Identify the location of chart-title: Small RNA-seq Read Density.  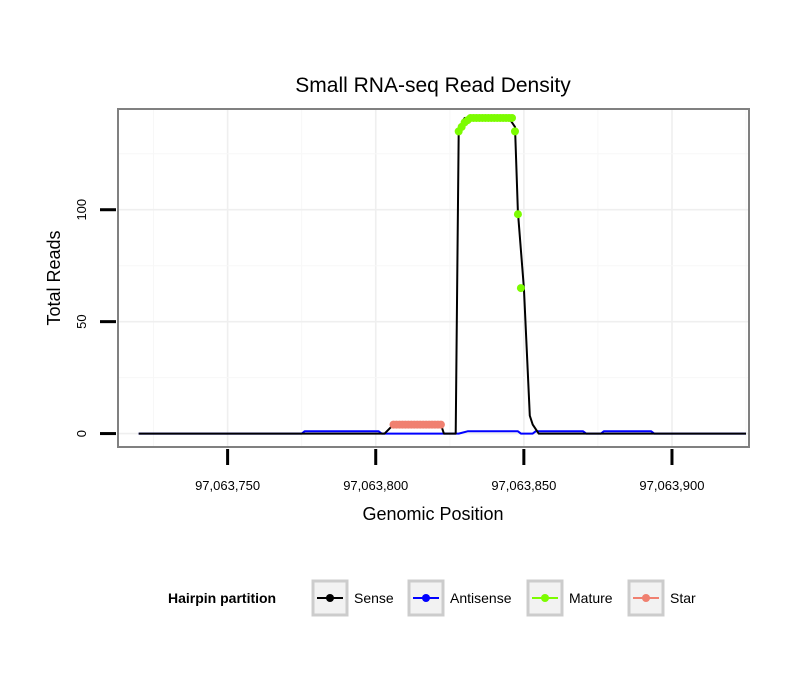
(433, 85).